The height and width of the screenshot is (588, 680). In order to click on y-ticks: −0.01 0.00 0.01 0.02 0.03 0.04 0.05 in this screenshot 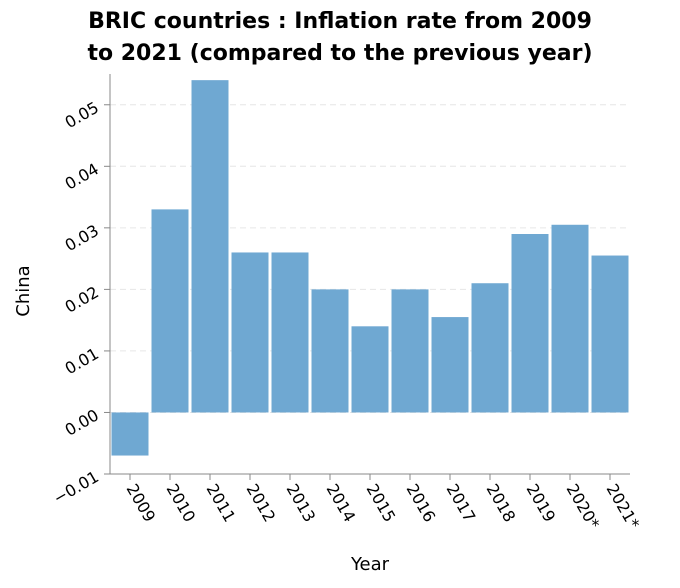, I will do `click(80, 303)`.